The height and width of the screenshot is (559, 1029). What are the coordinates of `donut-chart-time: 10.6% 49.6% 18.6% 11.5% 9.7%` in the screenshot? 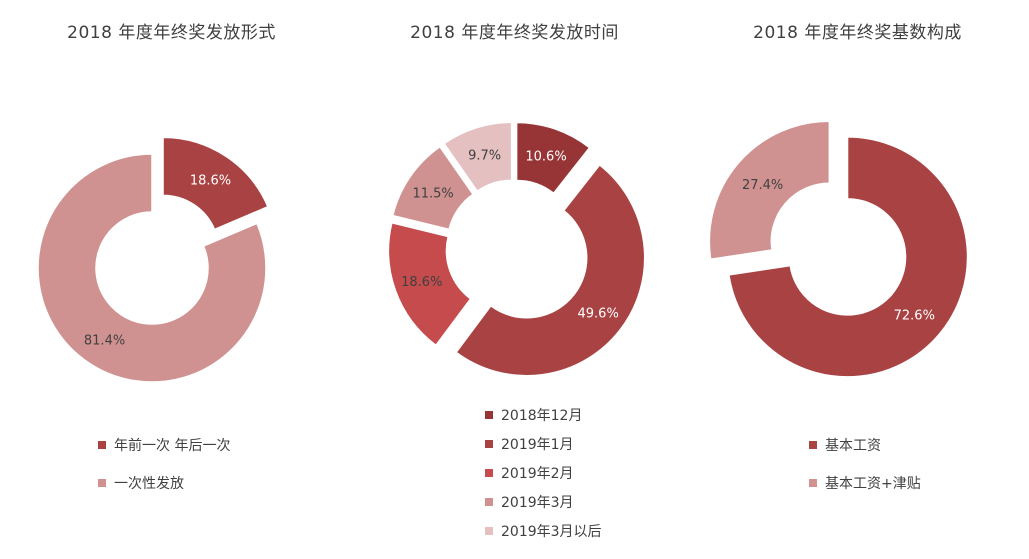 It's located at (516, 249).